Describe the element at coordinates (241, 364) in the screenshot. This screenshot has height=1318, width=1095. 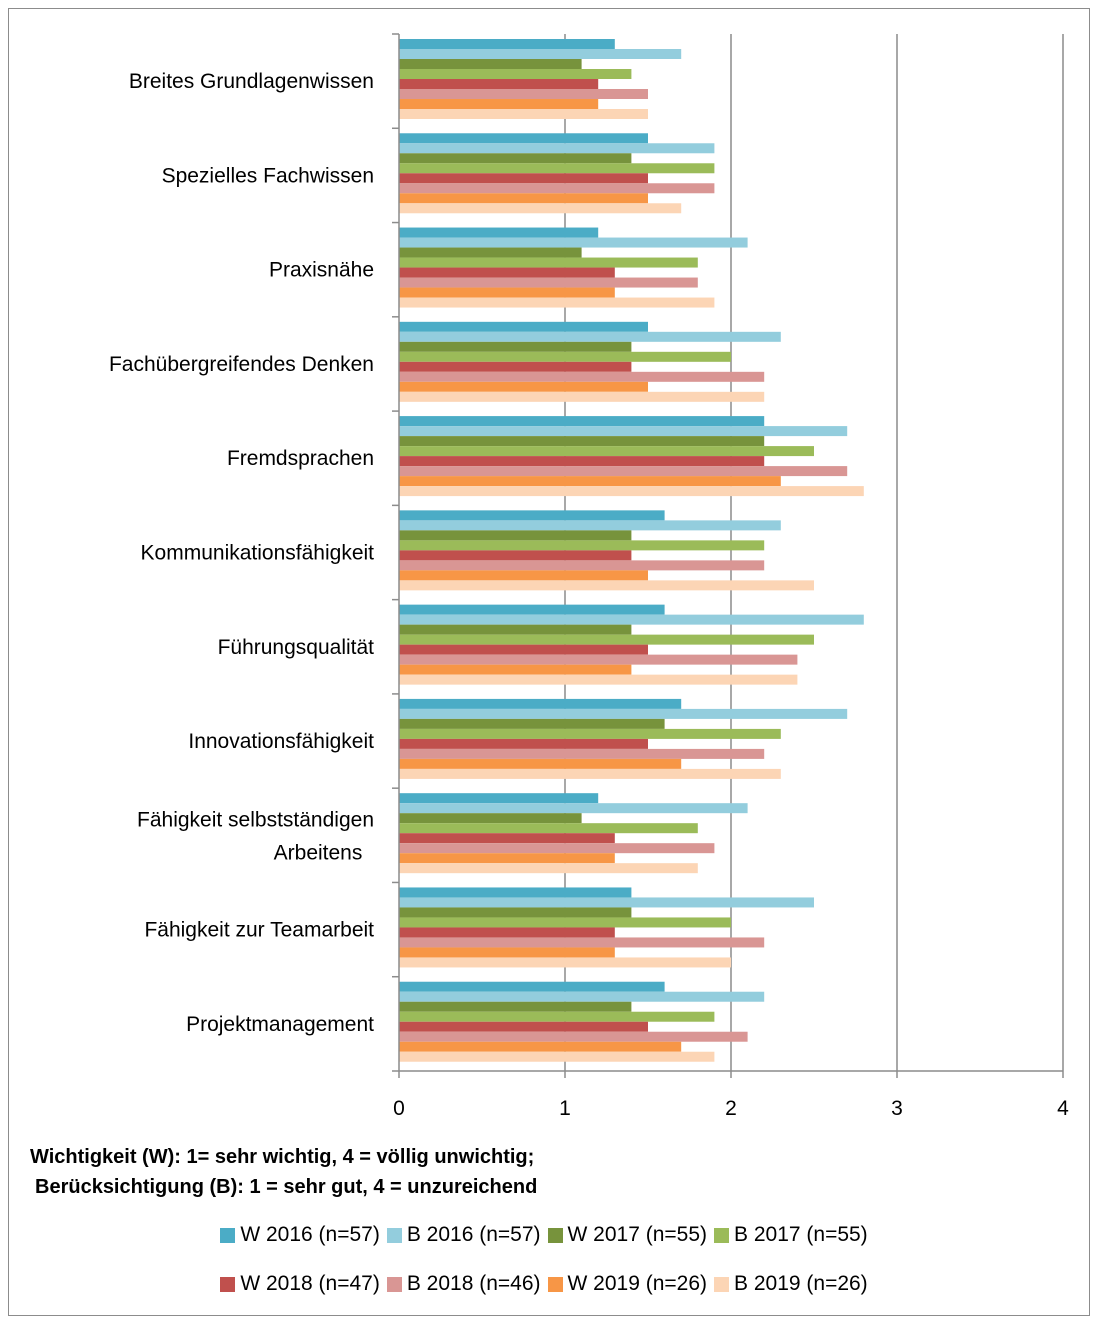
I see `category-label-4: Fachübergreifendes Denken` at that location.